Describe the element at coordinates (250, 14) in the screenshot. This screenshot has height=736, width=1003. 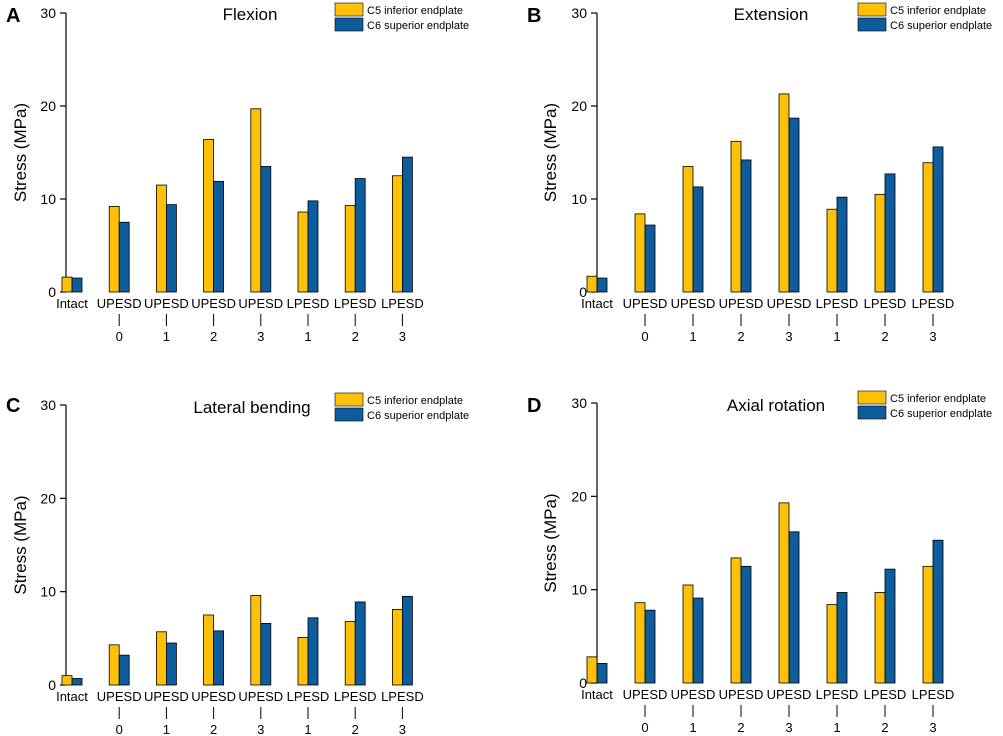
I see `chart-title: Flexion` at that location.